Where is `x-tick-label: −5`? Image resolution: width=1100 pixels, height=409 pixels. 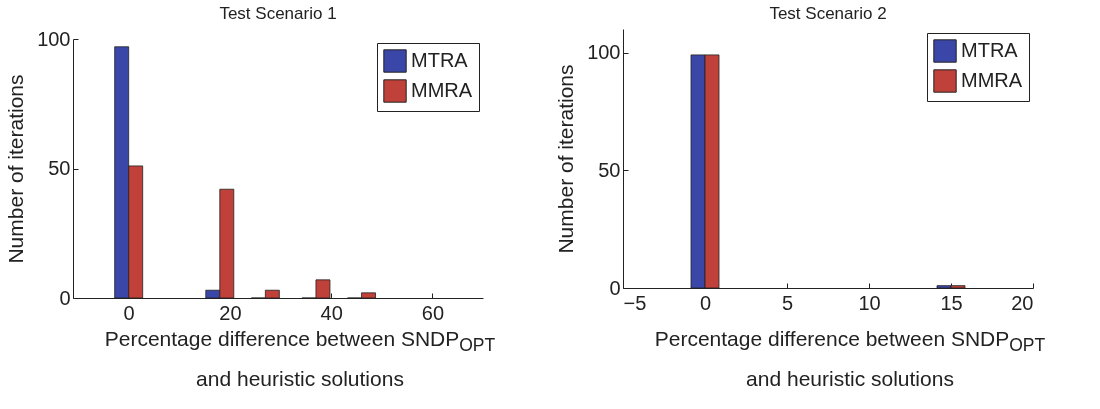
x-tick-label: −5 is located at coordinates (635, 302).